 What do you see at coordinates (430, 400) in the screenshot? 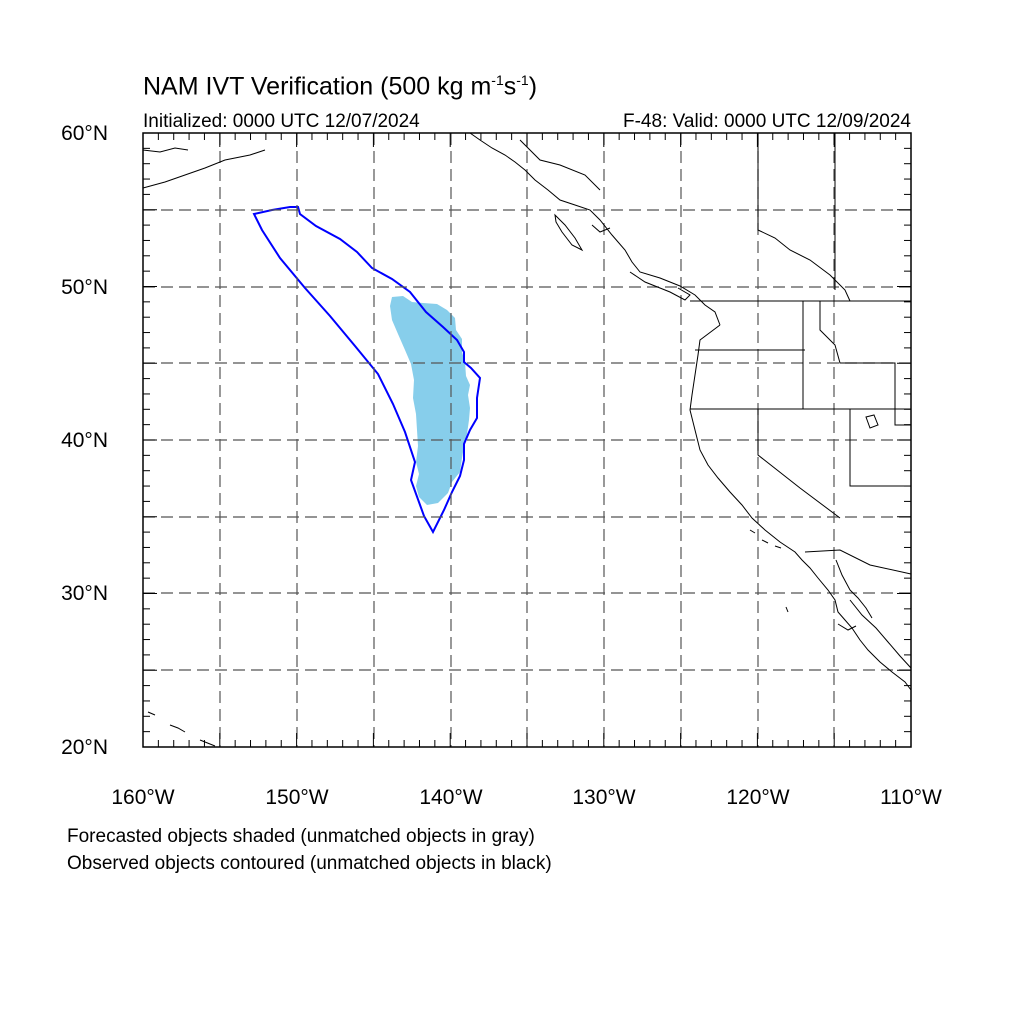
I see `forecast-object` at bounding box center [430, 400].